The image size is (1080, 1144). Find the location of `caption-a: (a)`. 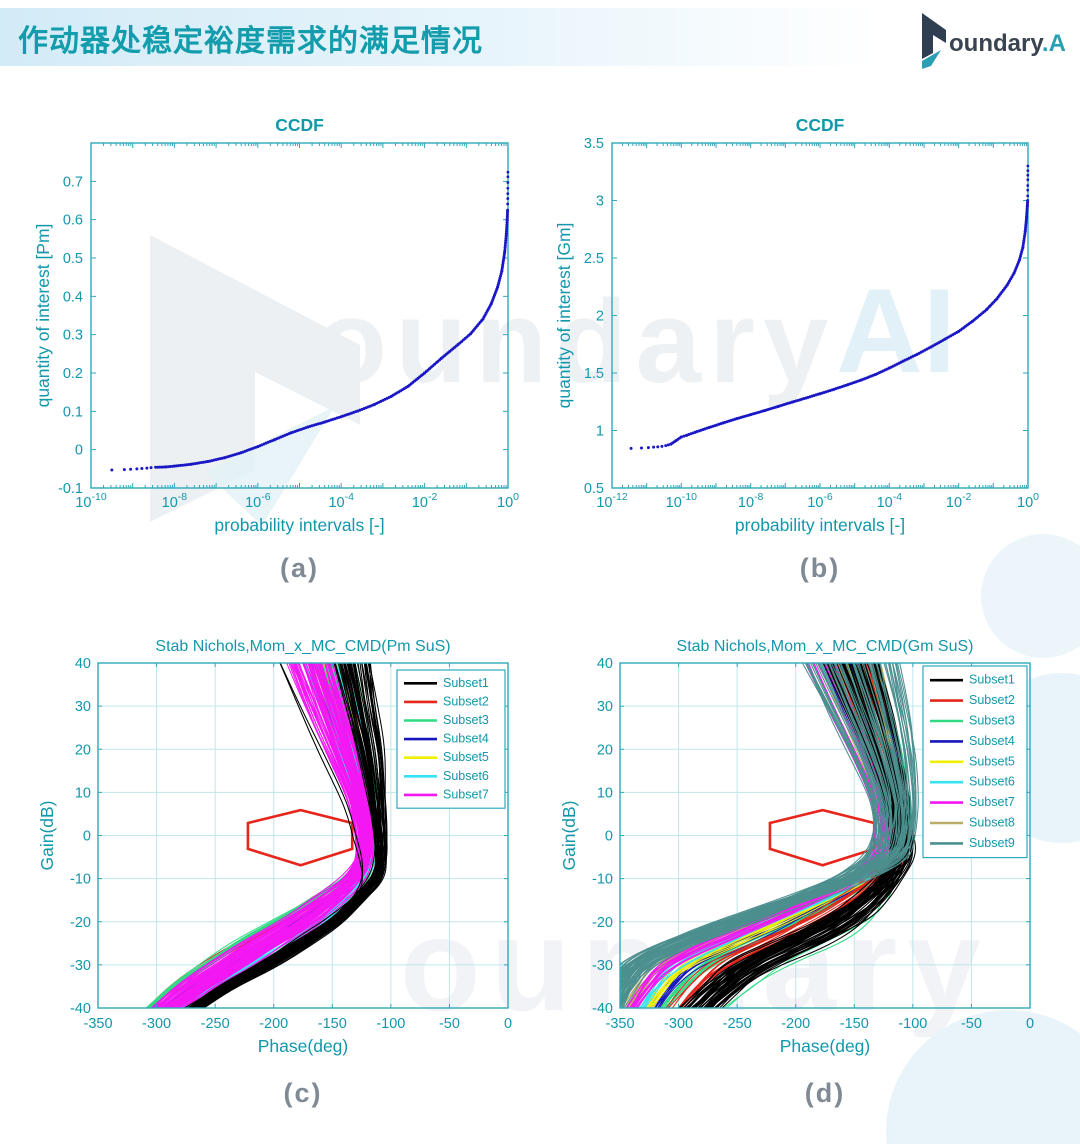

caption-a: (a) is located at coordinates (299, 568).